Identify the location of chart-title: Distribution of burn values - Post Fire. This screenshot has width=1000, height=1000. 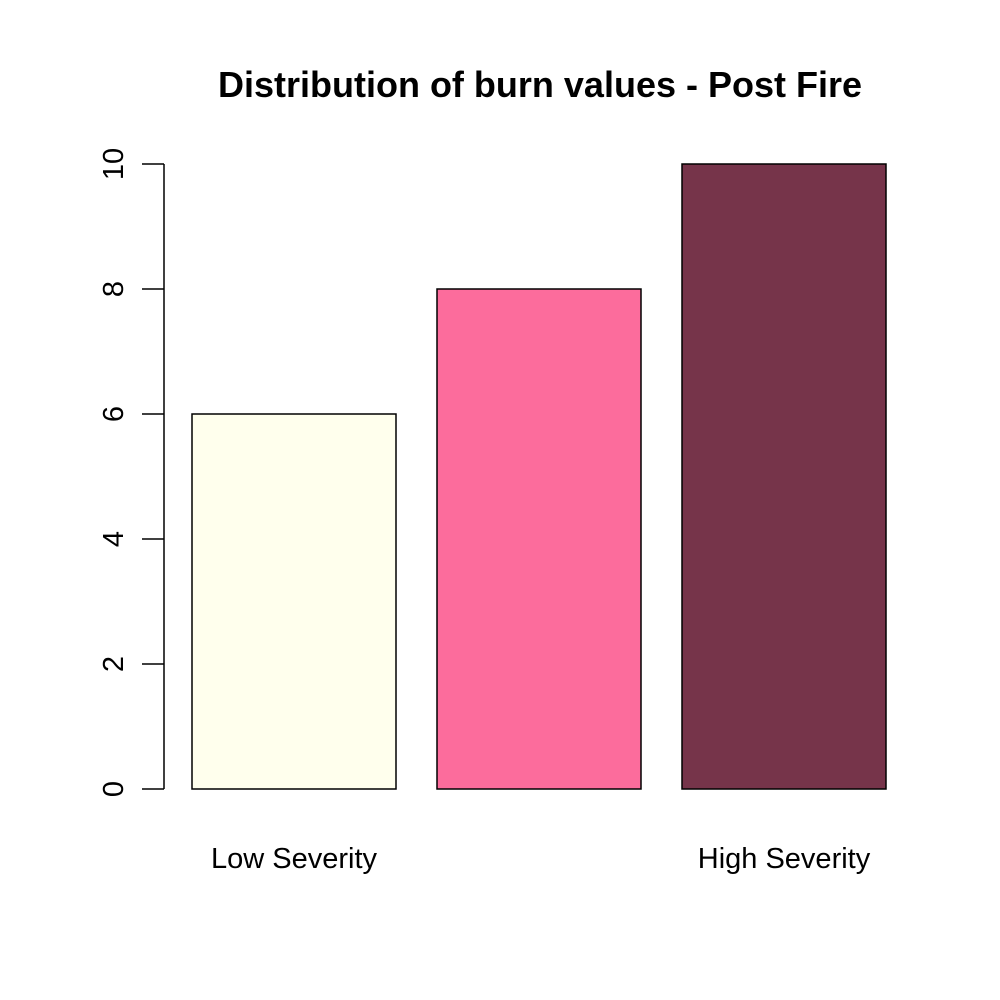
(540, 84).